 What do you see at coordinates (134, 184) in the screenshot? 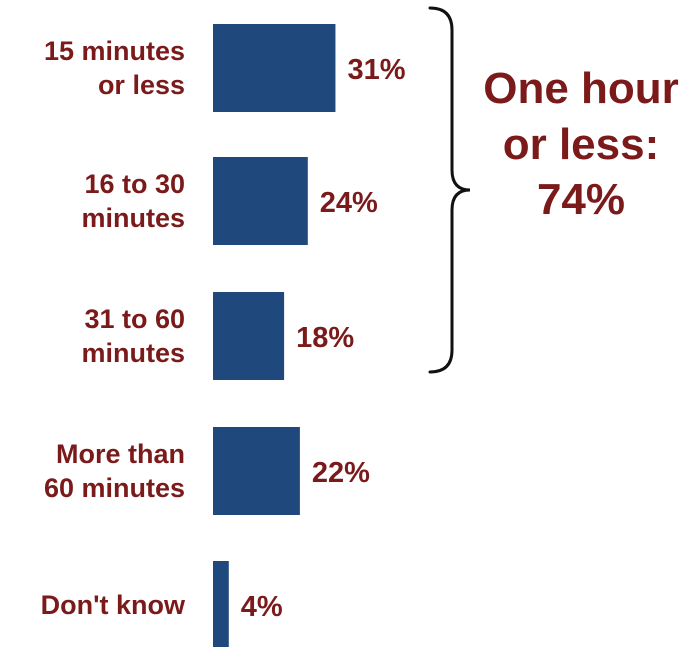
I see `category-label-2-line-1: 16 to 30` at bounding box center [134, 184].